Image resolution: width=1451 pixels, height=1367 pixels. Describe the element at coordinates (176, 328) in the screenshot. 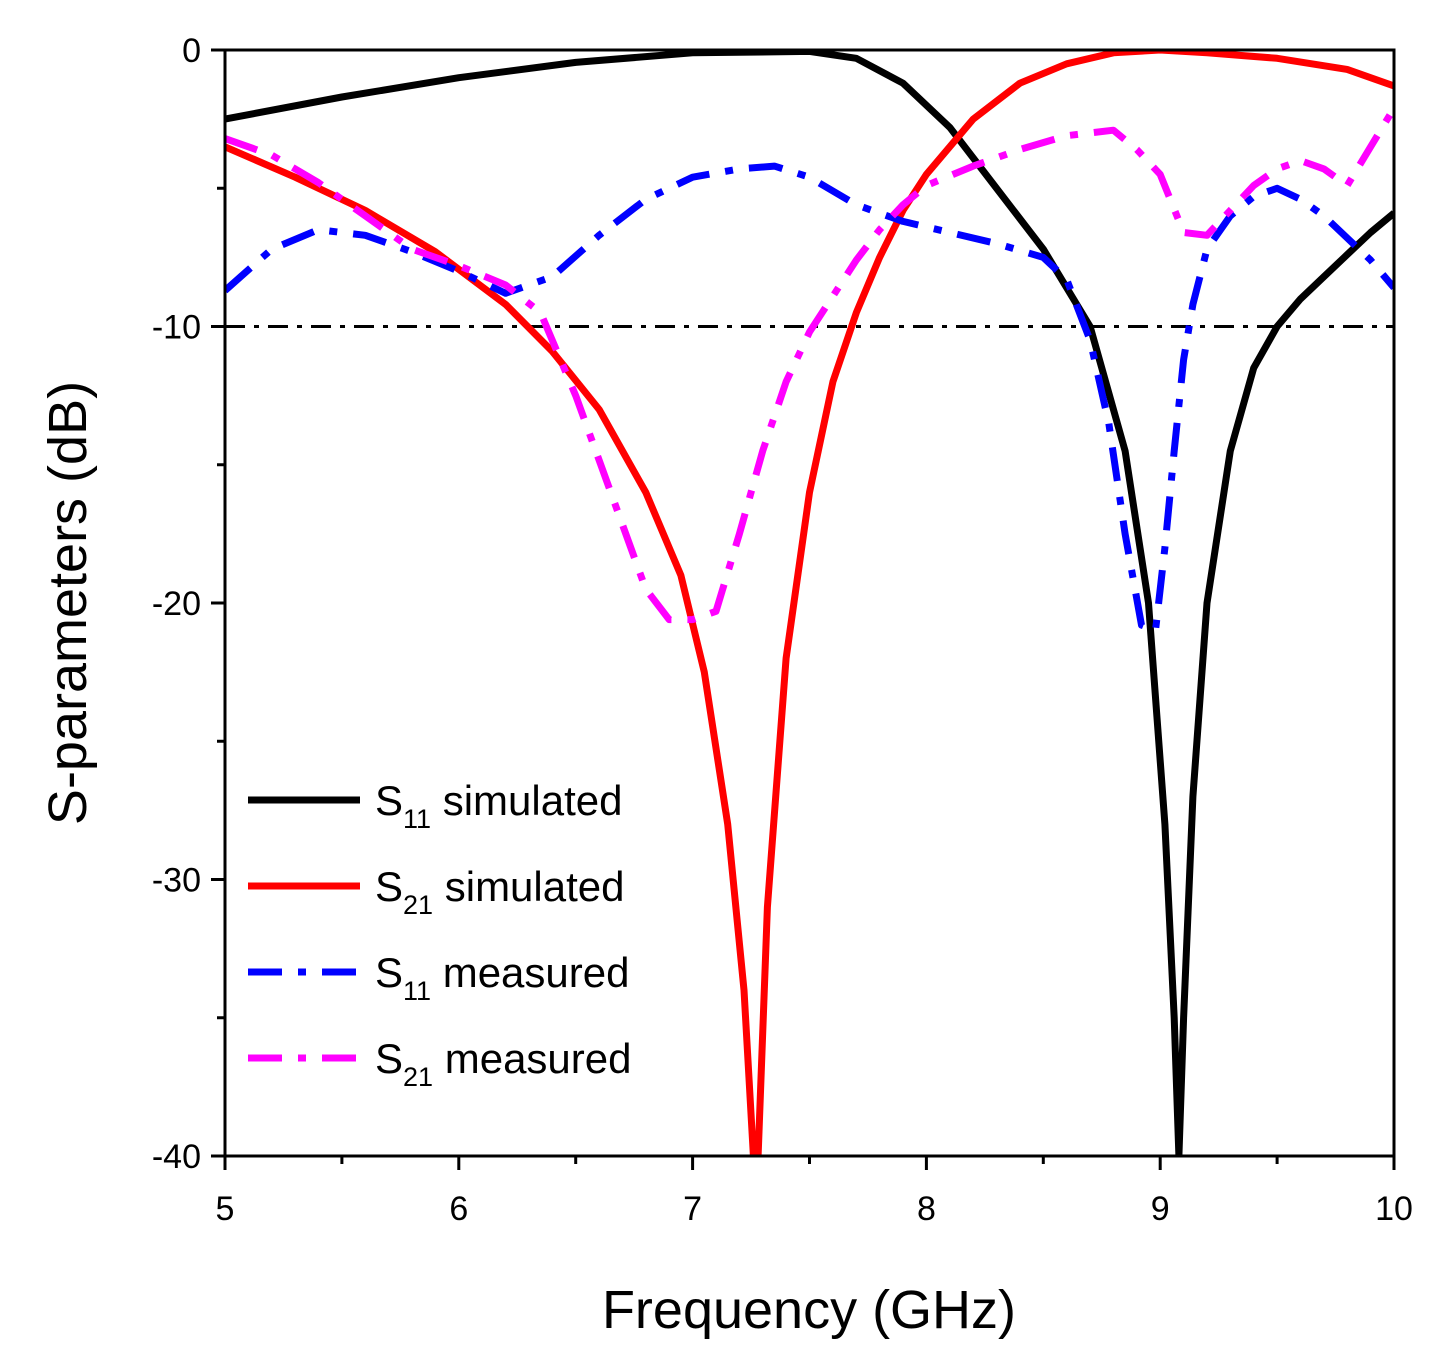

I see `y-tick-label: -10` at that location.